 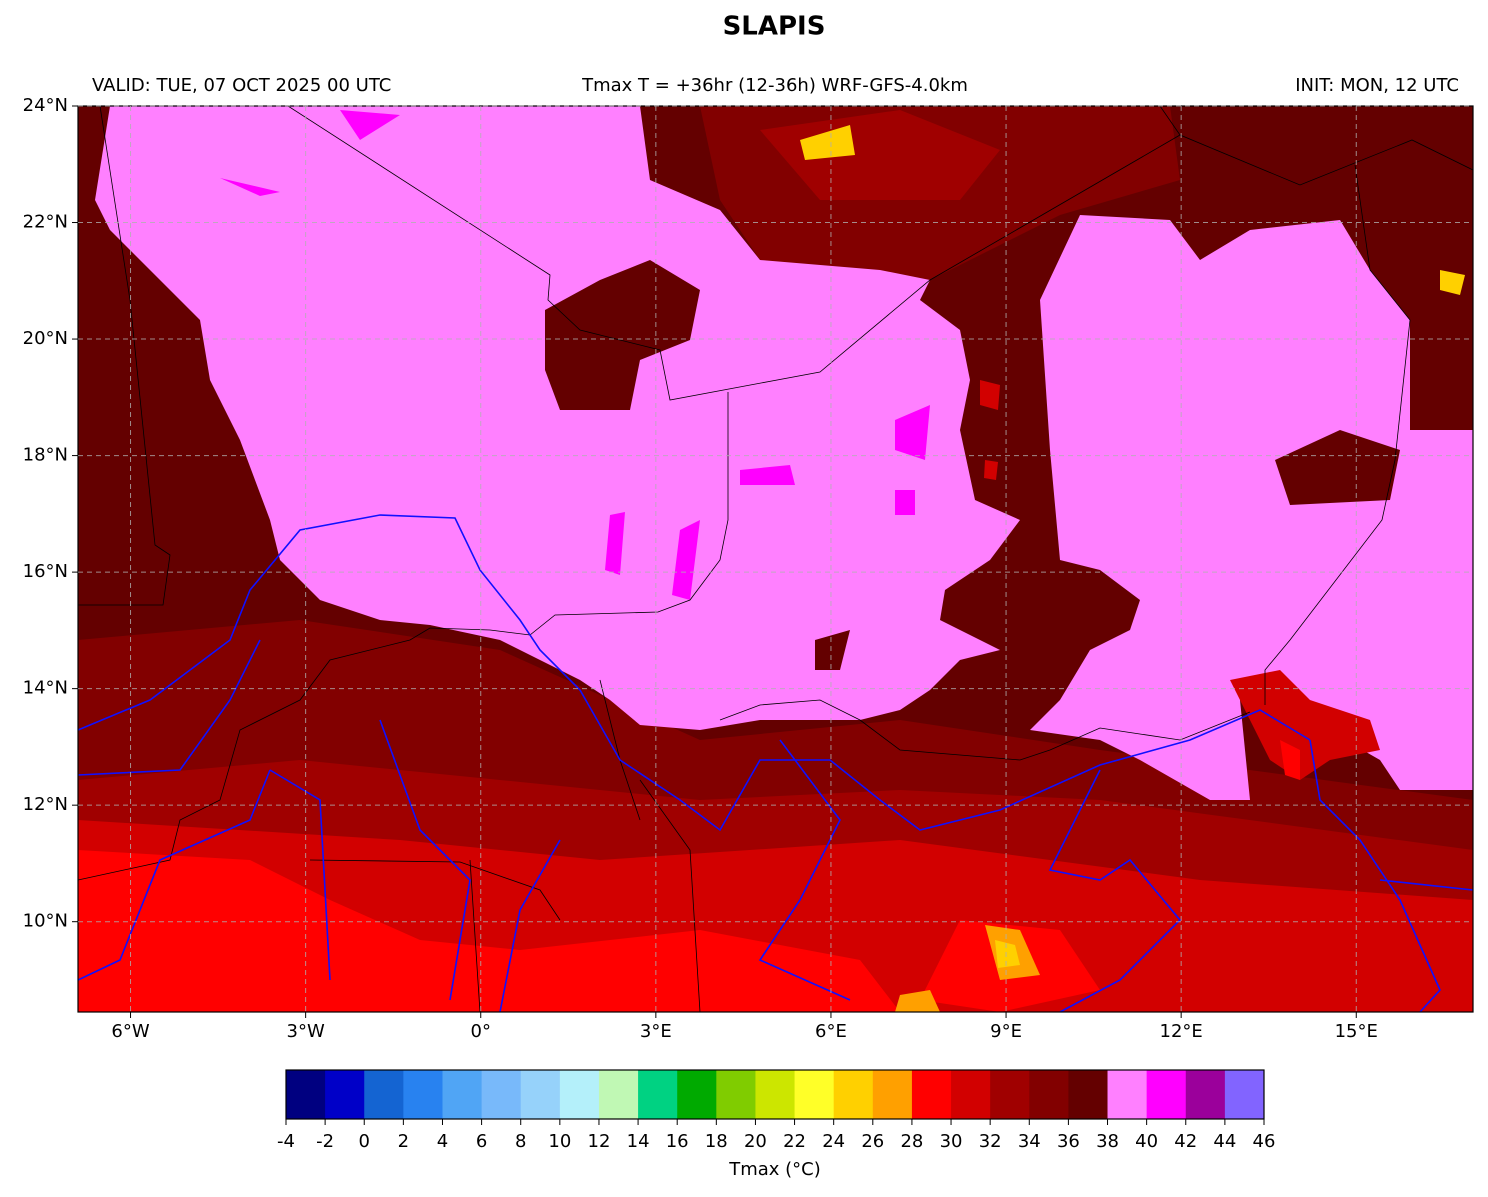 I want to click on colorbar-tick-label: 22, so click(x=794, y=1141).